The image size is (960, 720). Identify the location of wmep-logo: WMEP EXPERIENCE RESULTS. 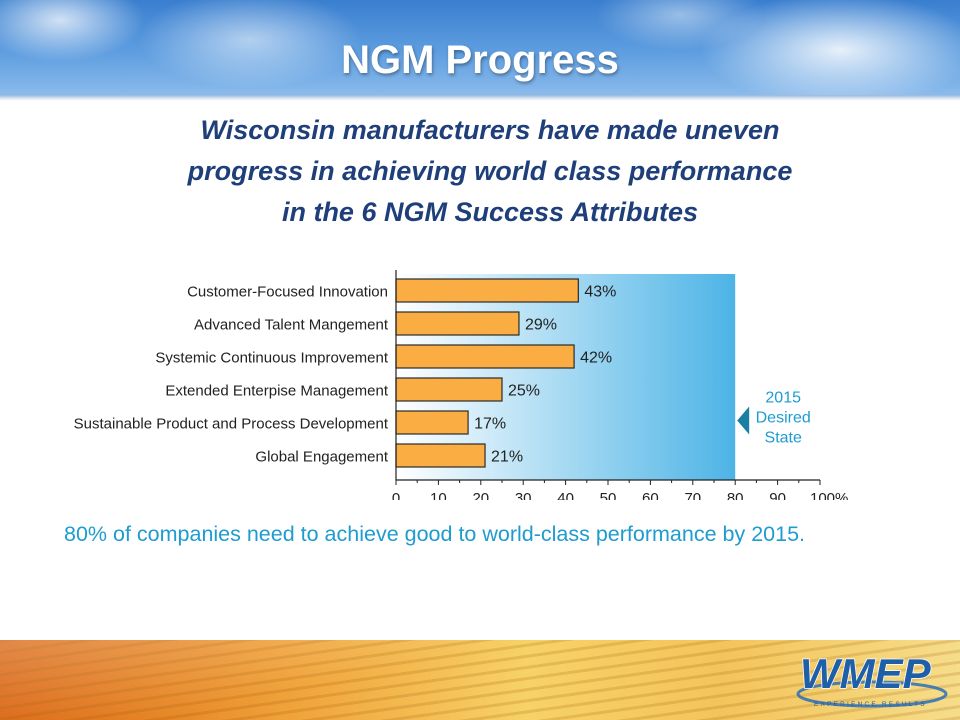
(872, 678).